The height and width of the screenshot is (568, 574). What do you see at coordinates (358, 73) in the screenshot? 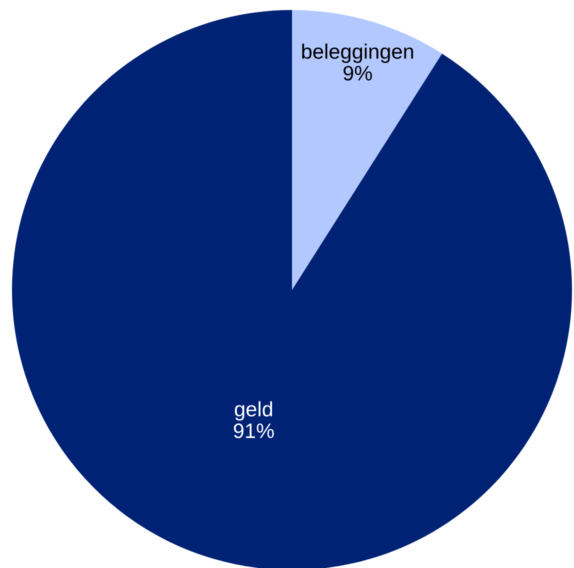
I see `data-label: 9%` at bounding box center [358, 73].